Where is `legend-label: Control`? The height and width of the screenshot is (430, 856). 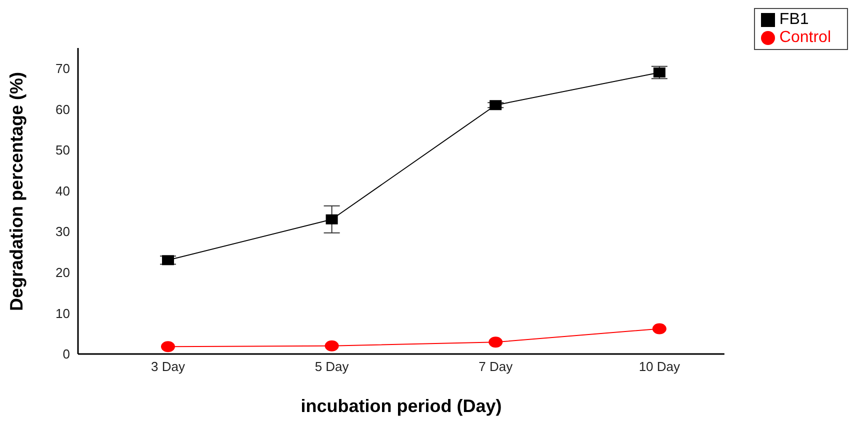 legend-label: Control is located at coordinates (805, 37).